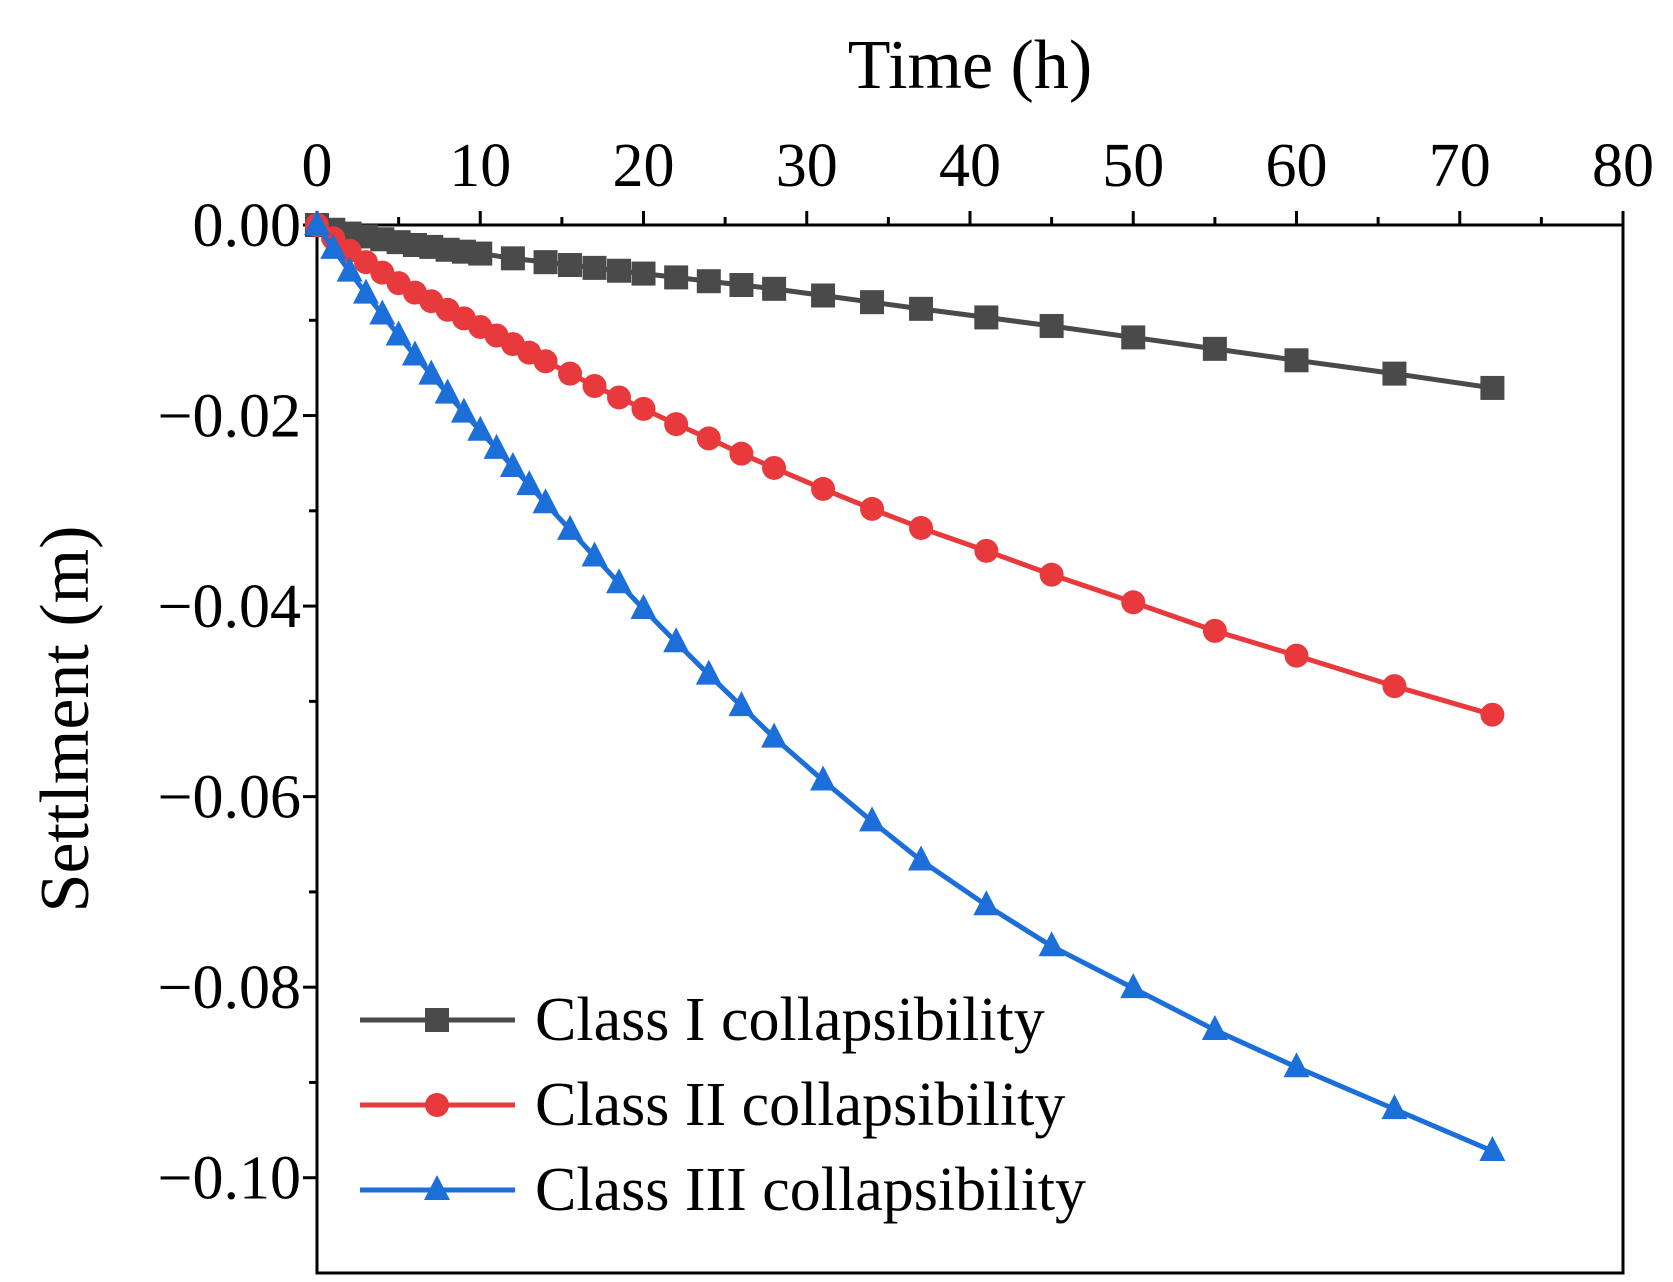 Image resolution: width=1673 pixels, height=1282 pixels. I want to click on x-tick-label: 10, so click(480, 166).